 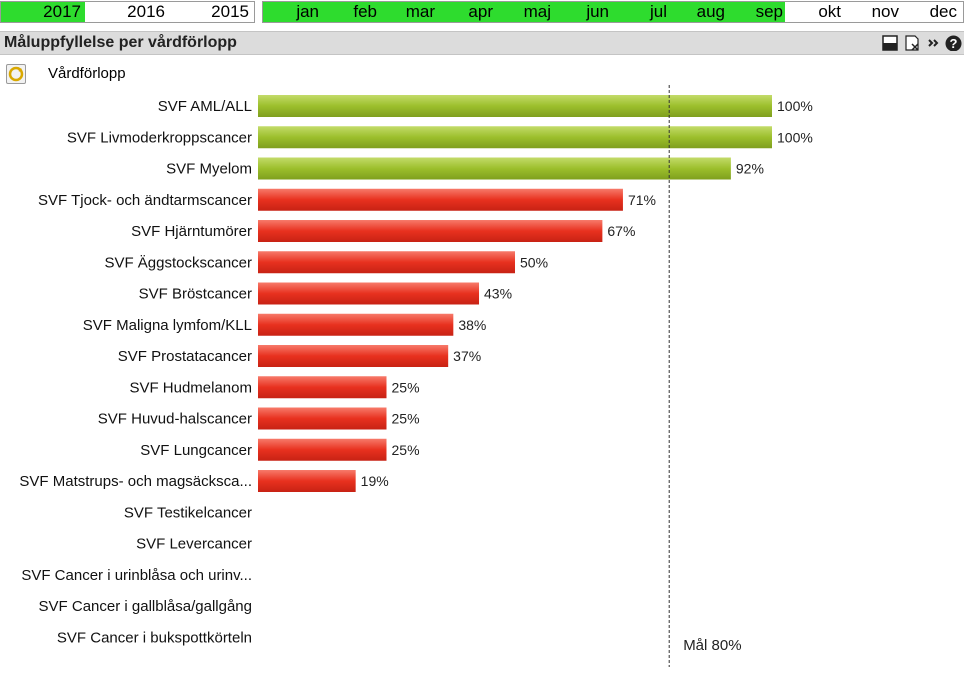 I want to click on cycle-icon, so click(x=16, y=74).